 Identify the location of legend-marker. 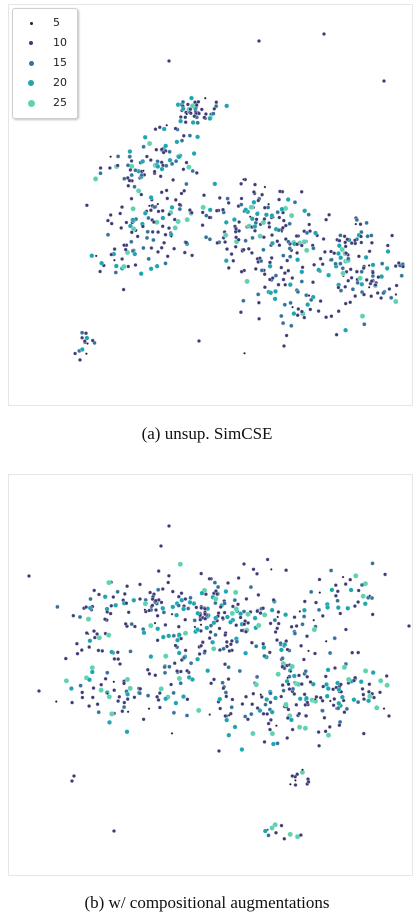
(31, 103).